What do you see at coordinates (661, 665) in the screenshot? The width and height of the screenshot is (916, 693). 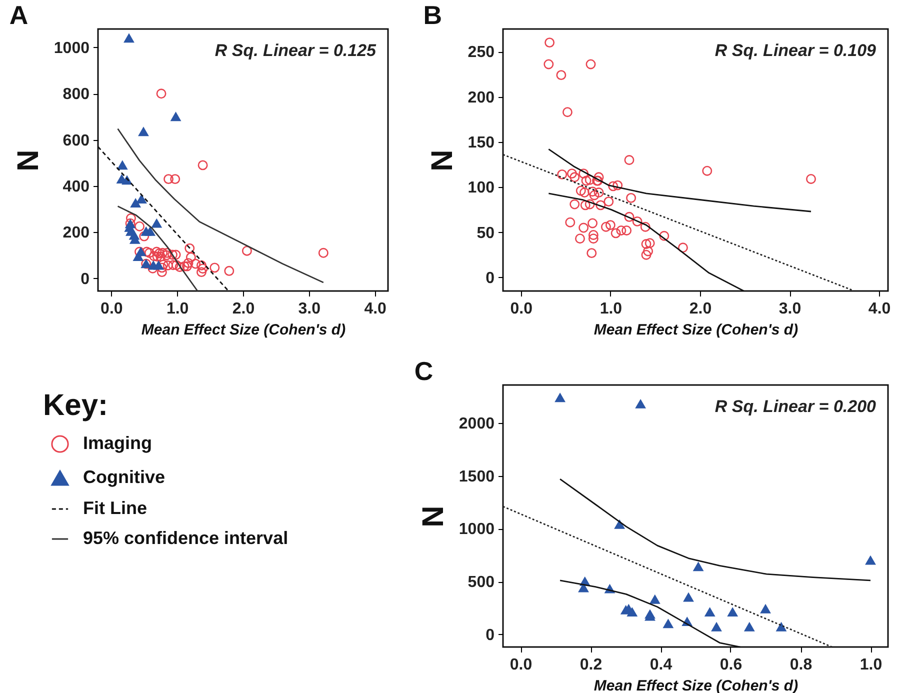 I see `x-tick-label: 0.4` at bounding box center [661, 665].